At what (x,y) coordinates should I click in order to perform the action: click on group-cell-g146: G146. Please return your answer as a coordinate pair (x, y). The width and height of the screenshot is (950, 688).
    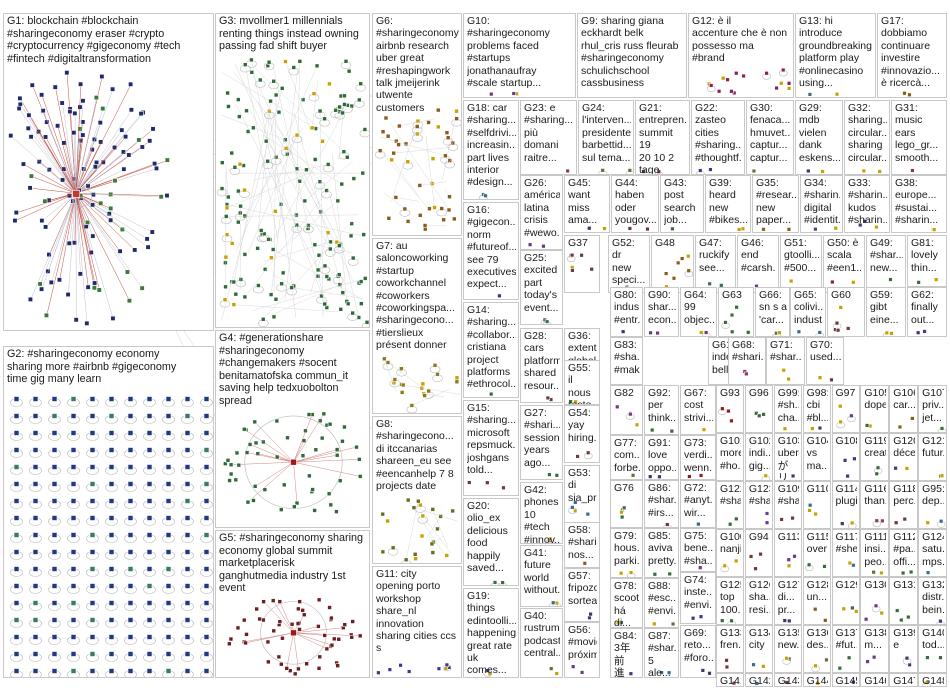
    Looking at the image, I should click on (874, 680).